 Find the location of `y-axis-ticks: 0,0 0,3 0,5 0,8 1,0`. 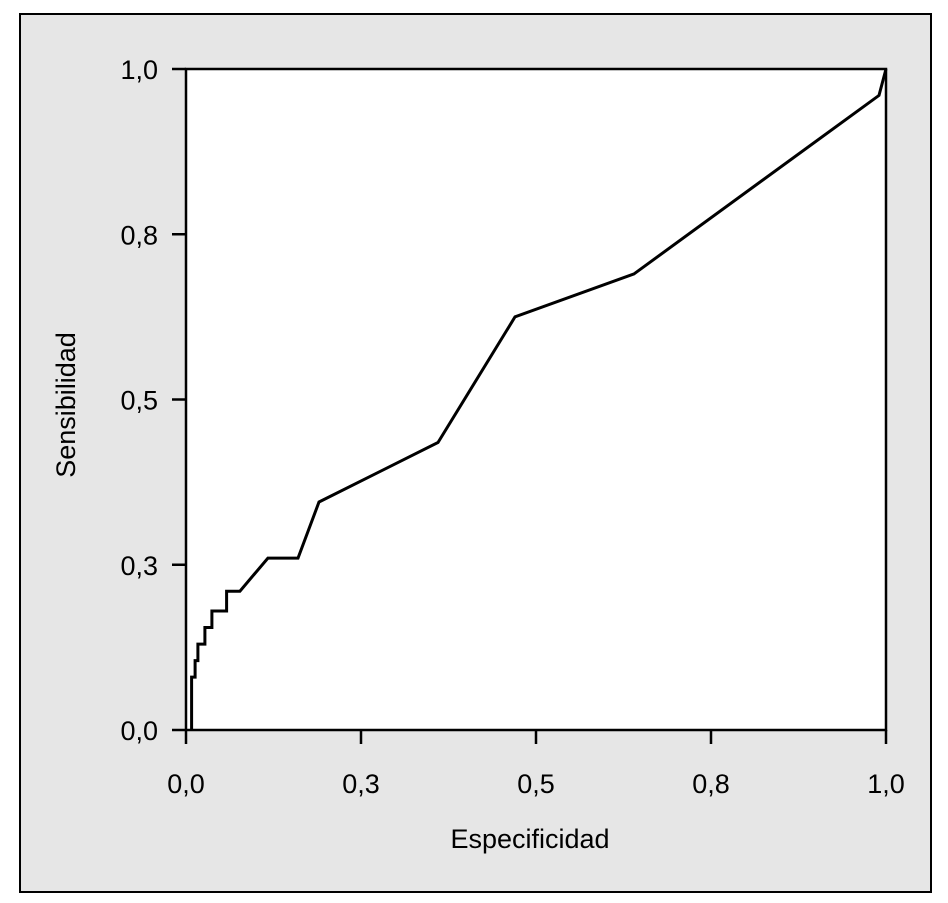

y-axis-ticks: 0,0 0,3 0,5 0,8 1,0 is located at coordinates (153, 400).